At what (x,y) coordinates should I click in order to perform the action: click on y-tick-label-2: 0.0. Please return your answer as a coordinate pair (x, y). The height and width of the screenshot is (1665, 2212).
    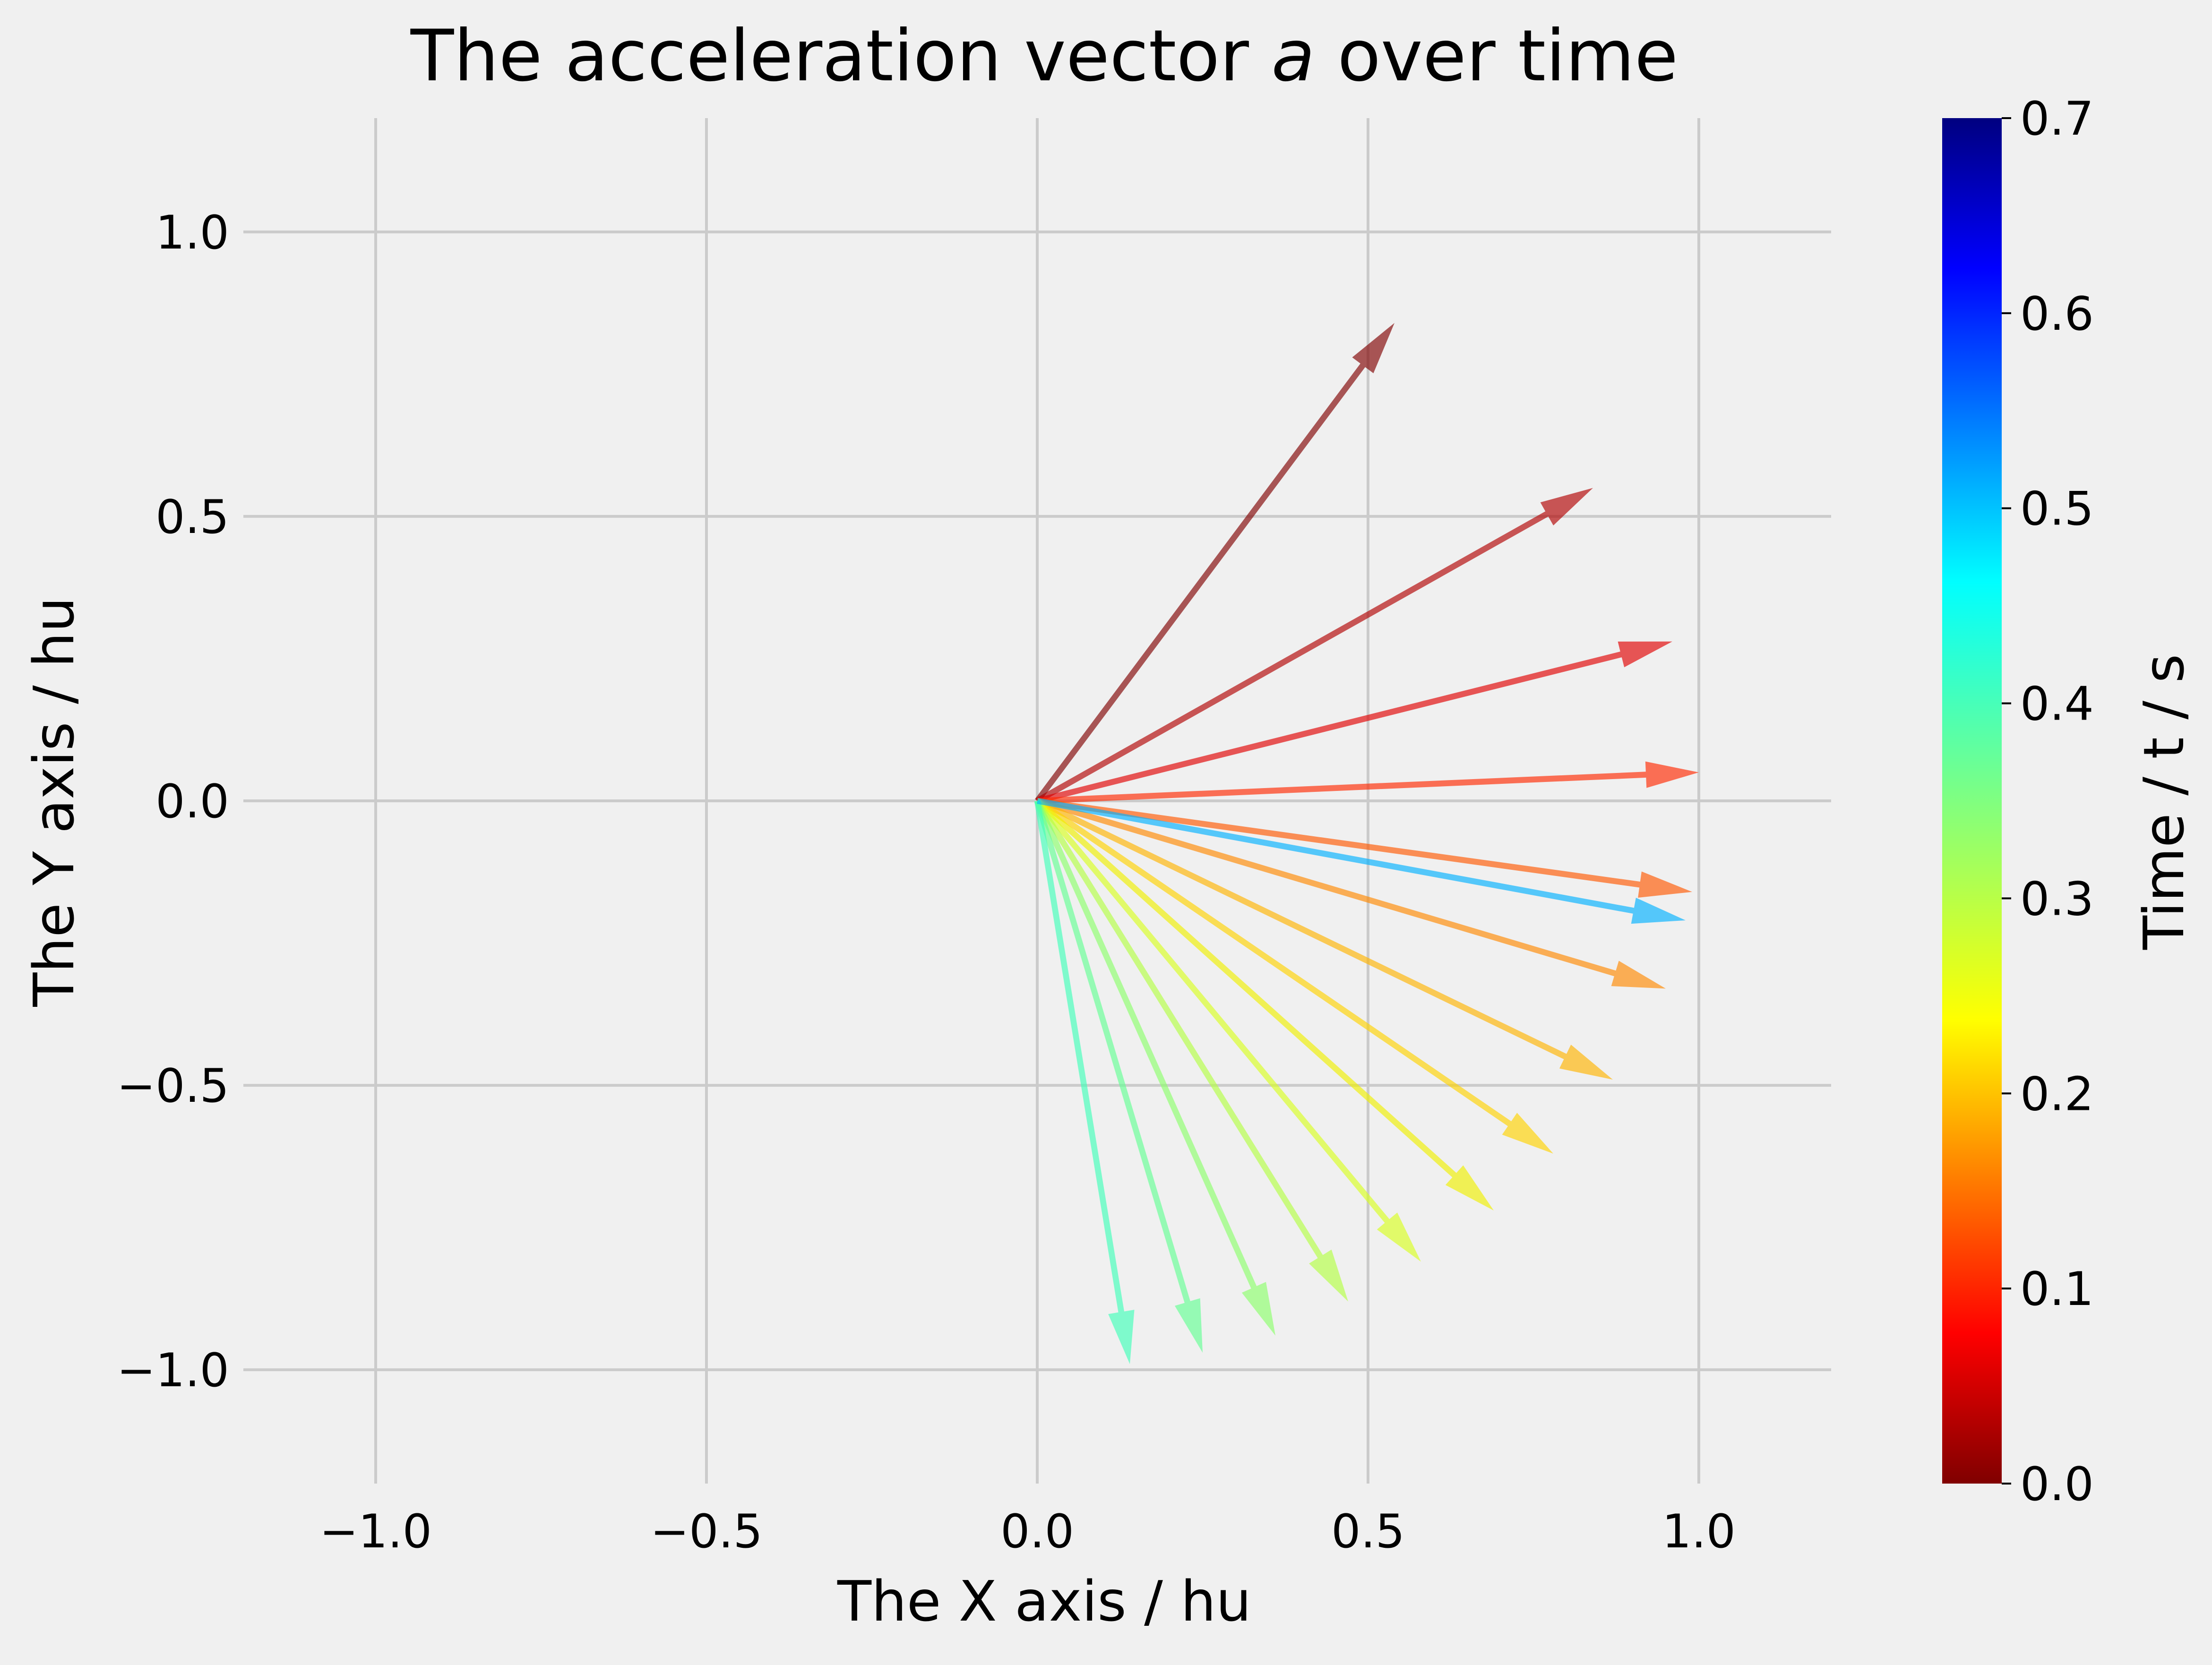
    Looking at the image, I should click on (192, 802).